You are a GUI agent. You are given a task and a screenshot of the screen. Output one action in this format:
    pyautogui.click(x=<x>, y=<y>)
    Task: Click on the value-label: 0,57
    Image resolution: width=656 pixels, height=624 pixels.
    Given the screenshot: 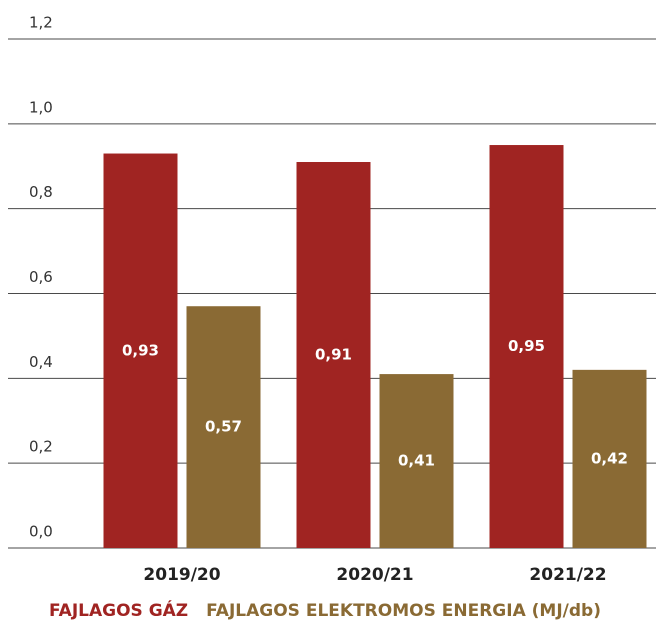 What is the action you would take?
    pyautogui.click(x=223, y=427)
    